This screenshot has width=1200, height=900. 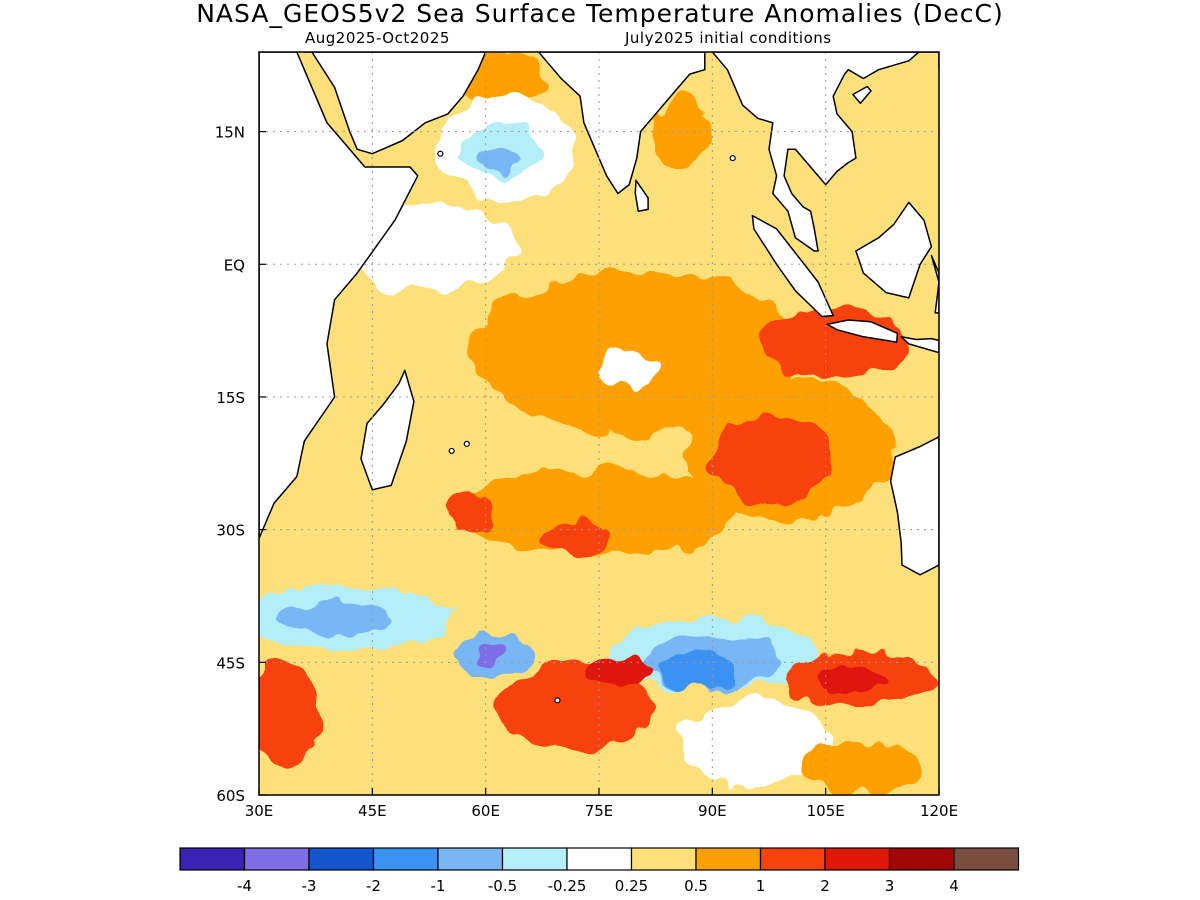 I want to click on anomaly-southwest-warm, so click(x=289, y=715).